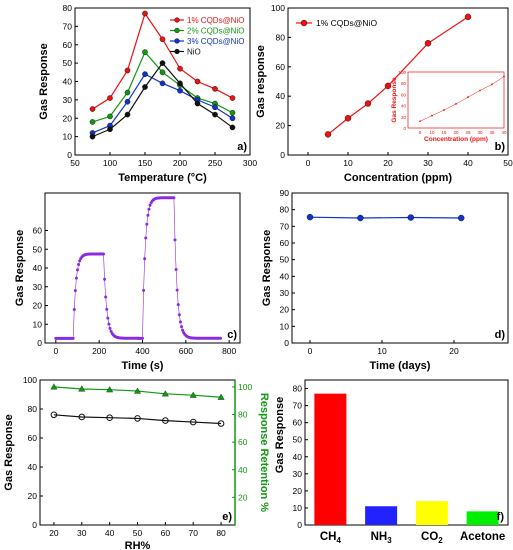 This screenshot has height=550, width=513. What do you see at coordinates (245, 387) in the screenshot?
I see `y2-tick-label: 100` at bounding box center [245, 387].